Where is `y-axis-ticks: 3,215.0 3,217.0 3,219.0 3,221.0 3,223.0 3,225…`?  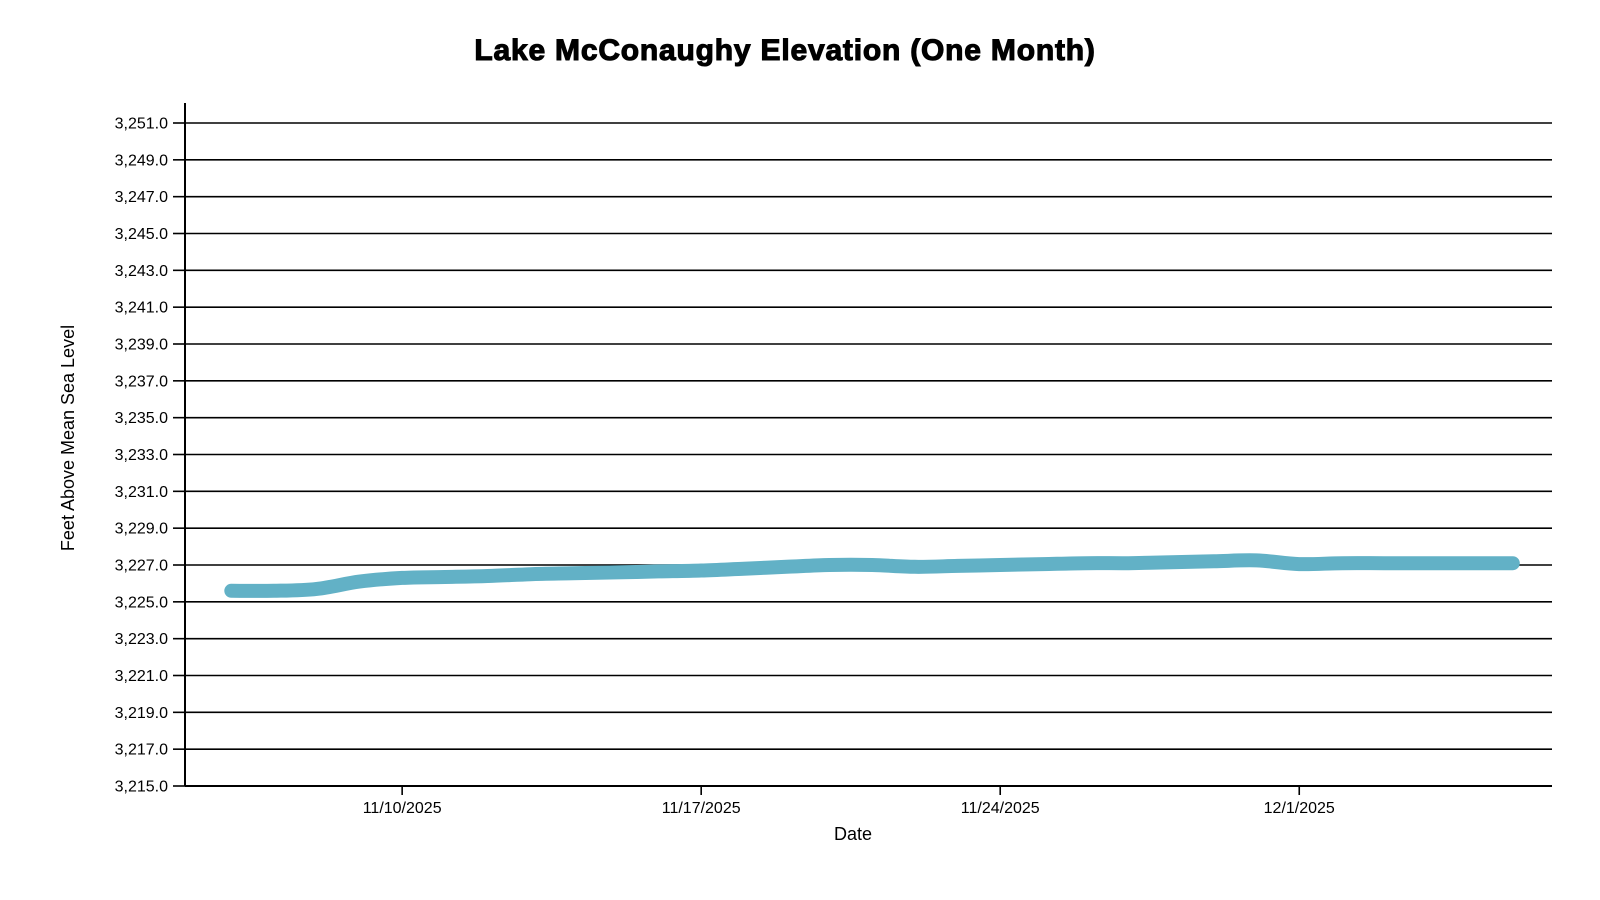 y-axis-ticks: 3,215.0 3,217.0 3,219.0 3,221.0 3,223.0 3,225… is located at coordinates (150, 456).